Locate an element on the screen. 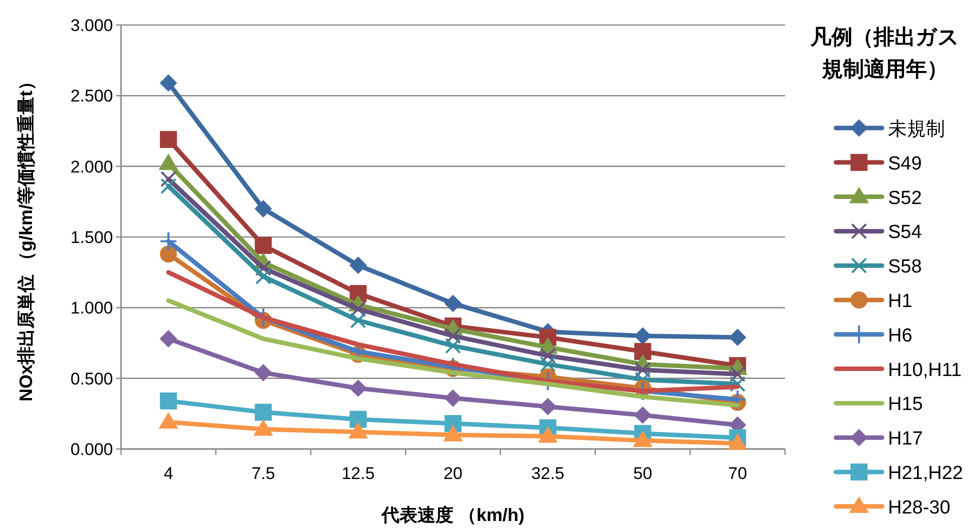  legend-label: H28-30 is located at coordinates (919, 507).